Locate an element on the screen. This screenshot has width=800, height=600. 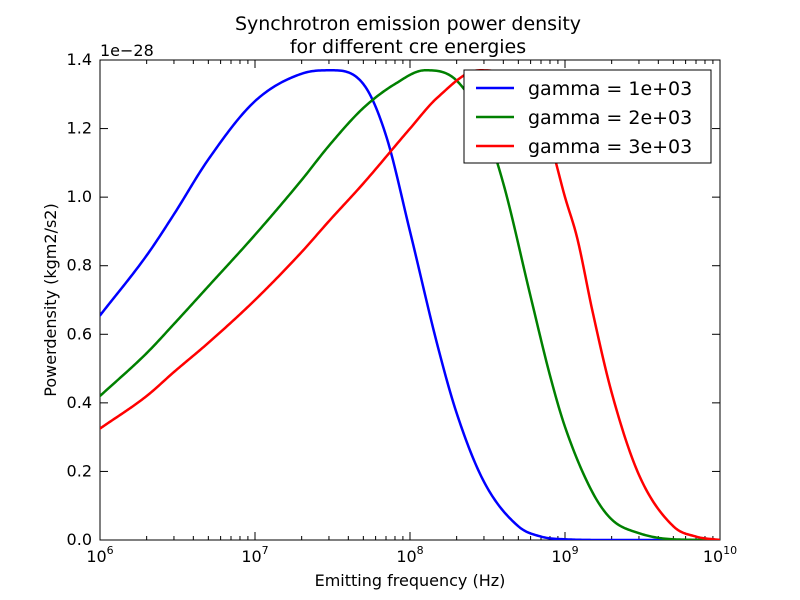
chart-title-line1: Synchrotron emission power density is located at coordinates (408, 24).